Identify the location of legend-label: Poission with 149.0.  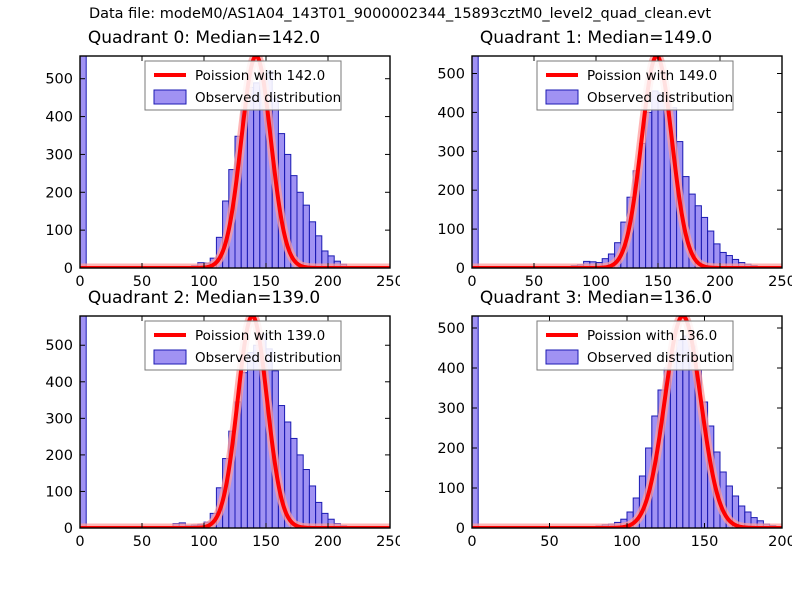
(652, 76).